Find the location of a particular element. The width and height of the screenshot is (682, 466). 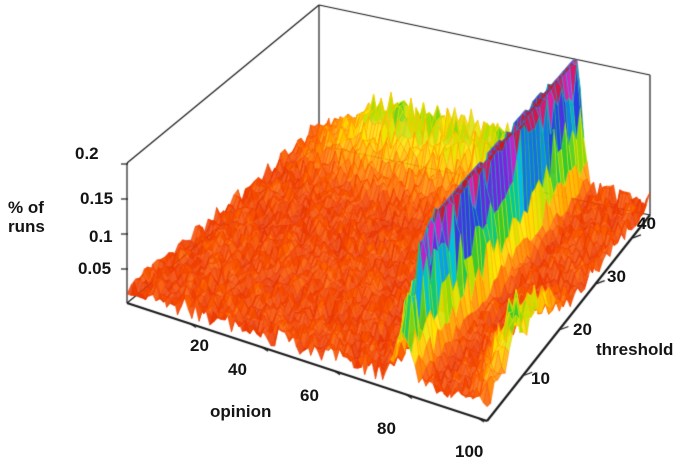

z-axis-tick-0: 10 is located at coordinates (540, 378).